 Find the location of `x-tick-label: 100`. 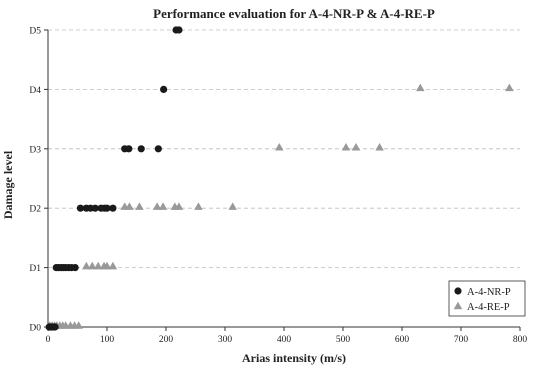

x-tick-label: 100 is located at coordinates (107, 340).